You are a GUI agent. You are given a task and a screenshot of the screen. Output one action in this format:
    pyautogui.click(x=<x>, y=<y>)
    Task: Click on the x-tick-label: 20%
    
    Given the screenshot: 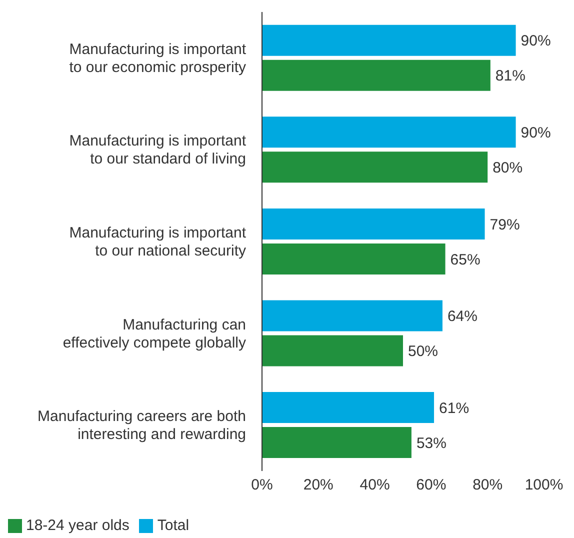 What is the action you would take?
    pyautogui.click(x=318, y=485)
    